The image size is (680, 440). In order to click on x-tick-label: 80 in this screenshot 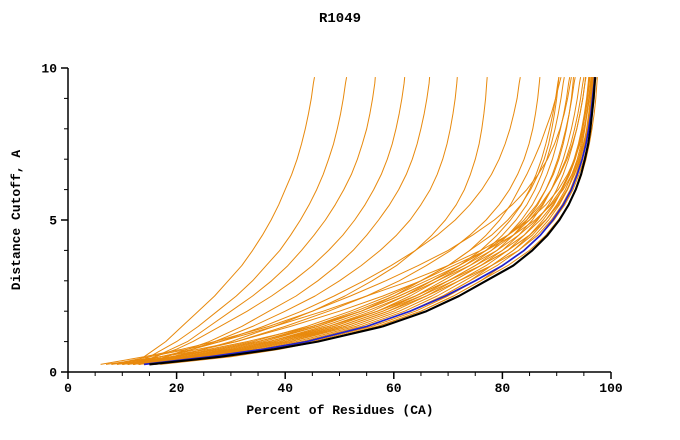, I will do `click(503, 388)`.